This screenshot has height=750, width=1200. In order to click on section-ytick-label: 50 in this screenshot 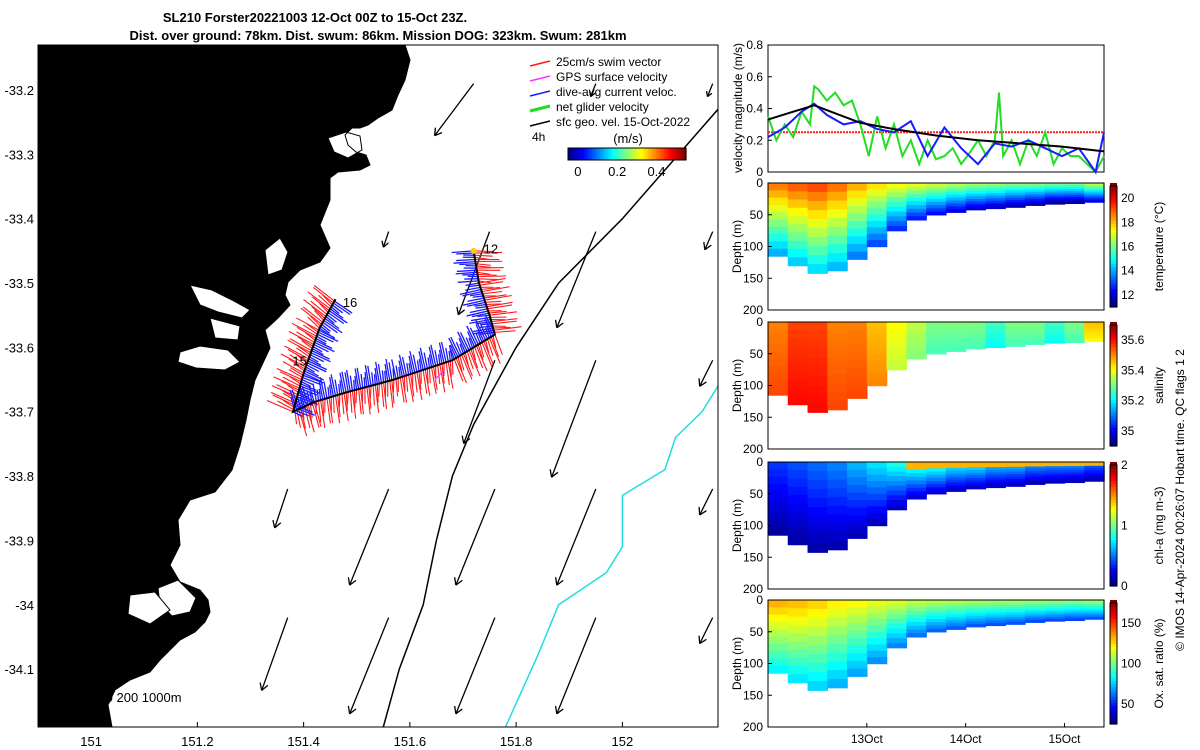, I will do `click(757, 632)`.